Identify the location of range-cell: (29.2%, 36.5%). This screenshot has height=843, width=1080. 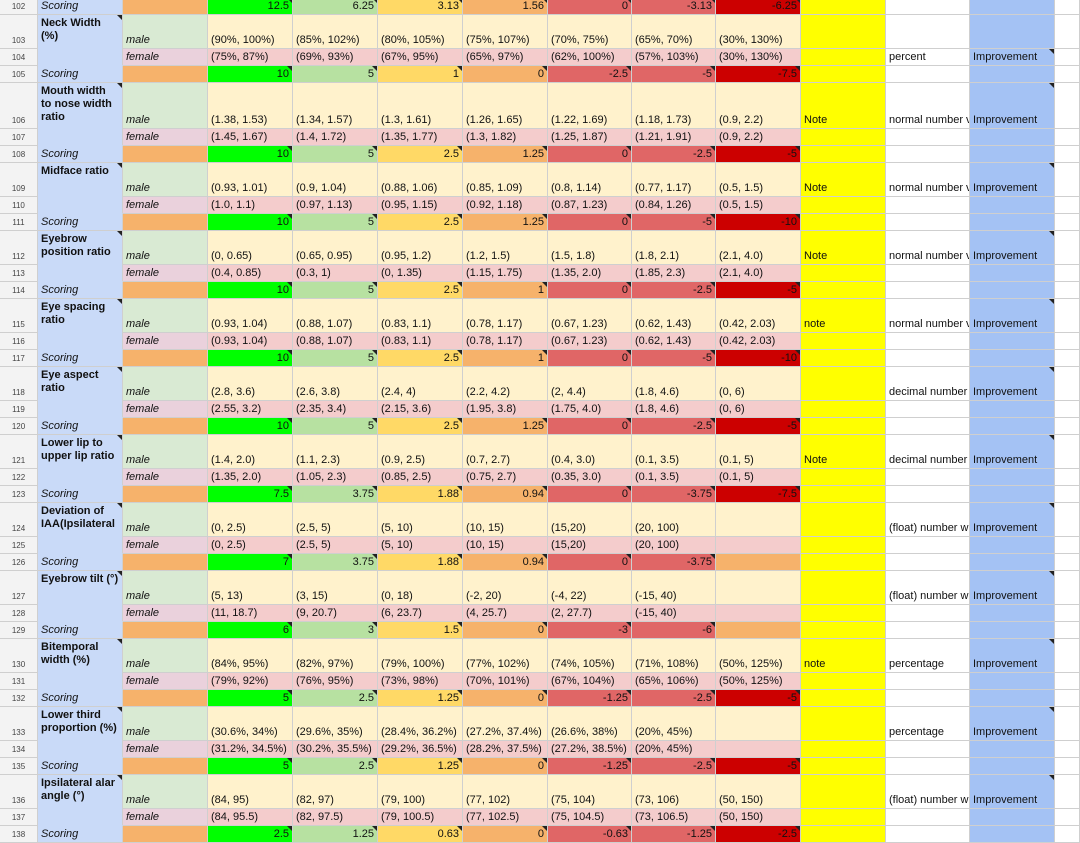
(420, 749).